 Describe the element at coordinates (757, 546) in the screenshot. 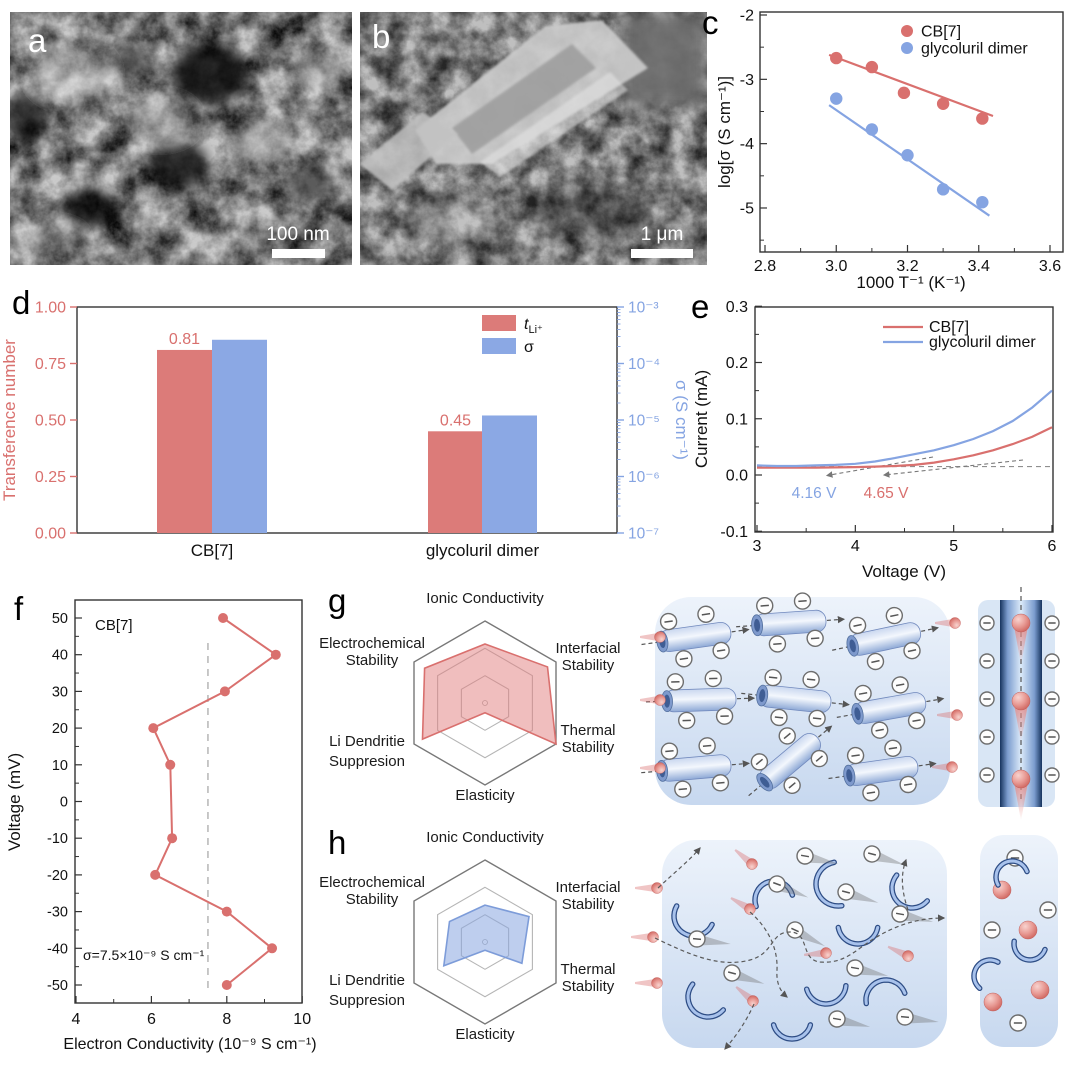

I see `svg-text: 3` at that location.